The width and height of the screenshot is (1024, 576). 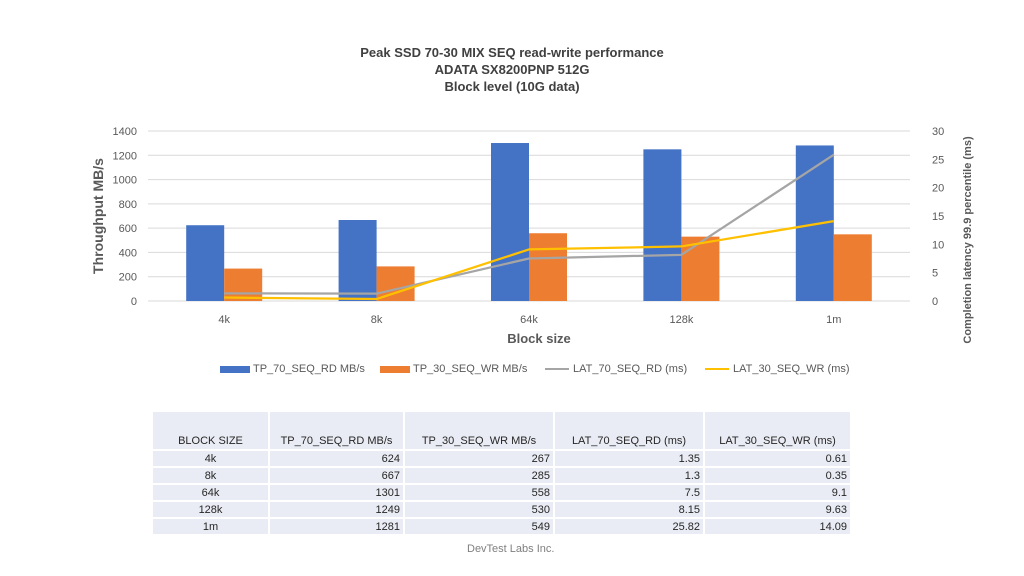 What do you see at coordinates (629, 527) in the screenshot?
I see `table-cell: 25.82` at bounding box center [629, 527].